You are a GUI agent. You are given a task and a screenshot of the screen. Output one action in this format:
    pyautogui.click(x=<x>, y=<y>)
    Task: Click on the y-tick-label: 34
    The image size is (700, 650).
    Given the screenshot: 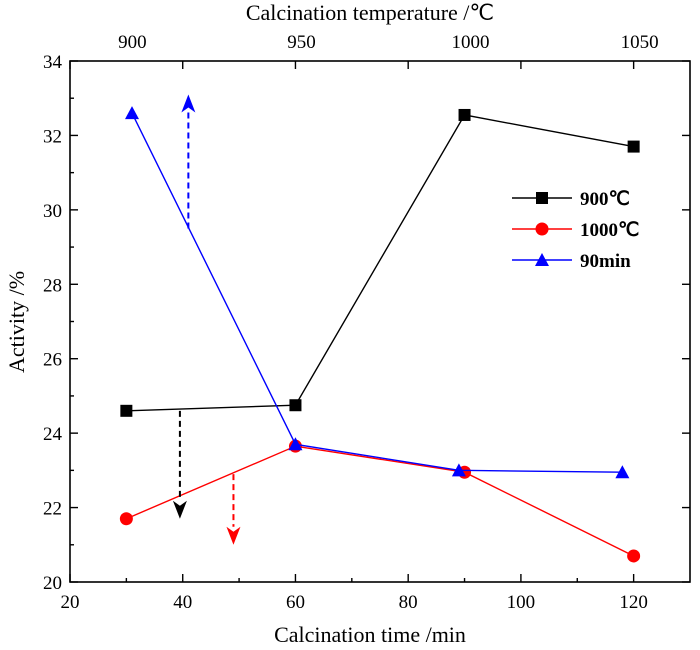 What is the action you would take?
    pyautogui.click(x=53, y=62)
    